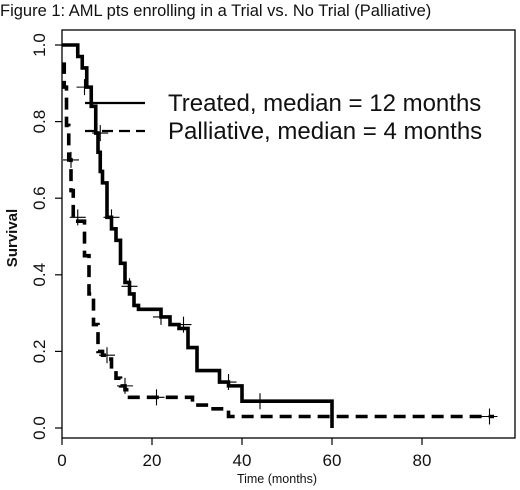 The image size is (520, 490). What do you see at coordinates (324, 103) in the screenshot?
I see `legend-label: Treated, median = 12 months` at bounding box center [324, 103].